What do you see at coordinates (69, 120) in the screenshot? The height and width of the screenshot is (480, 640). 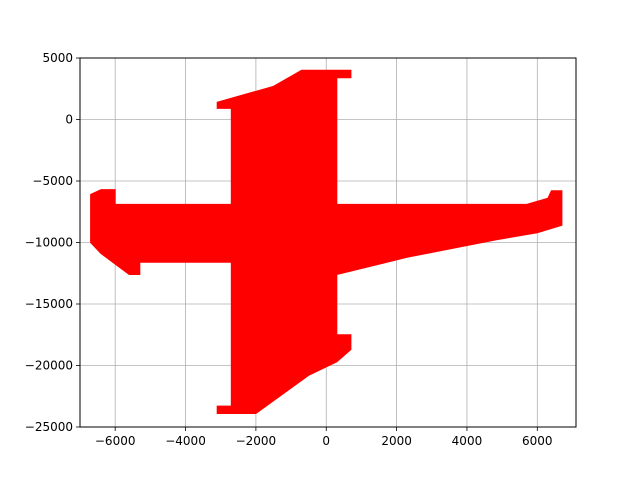 I see `y-tick-label: 0` at bounding box center [69, 120].